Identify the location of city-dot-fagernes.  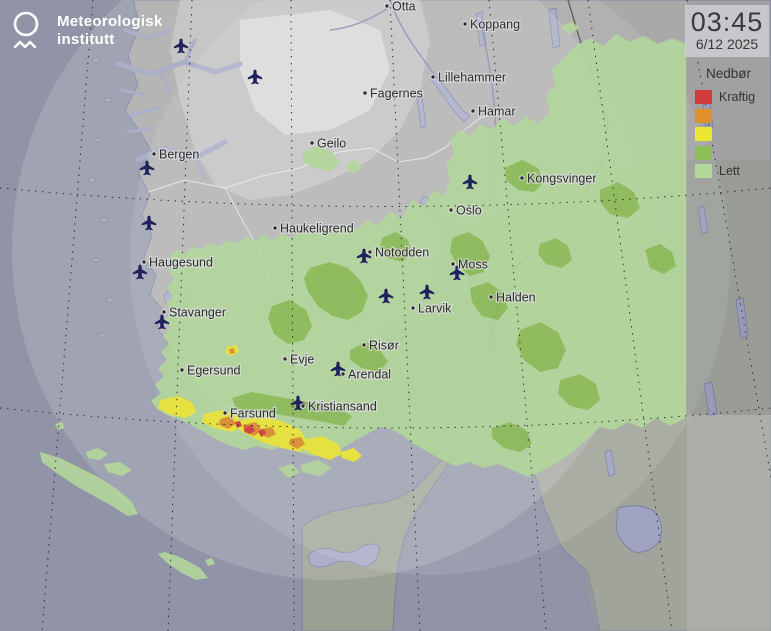
(365, 93).